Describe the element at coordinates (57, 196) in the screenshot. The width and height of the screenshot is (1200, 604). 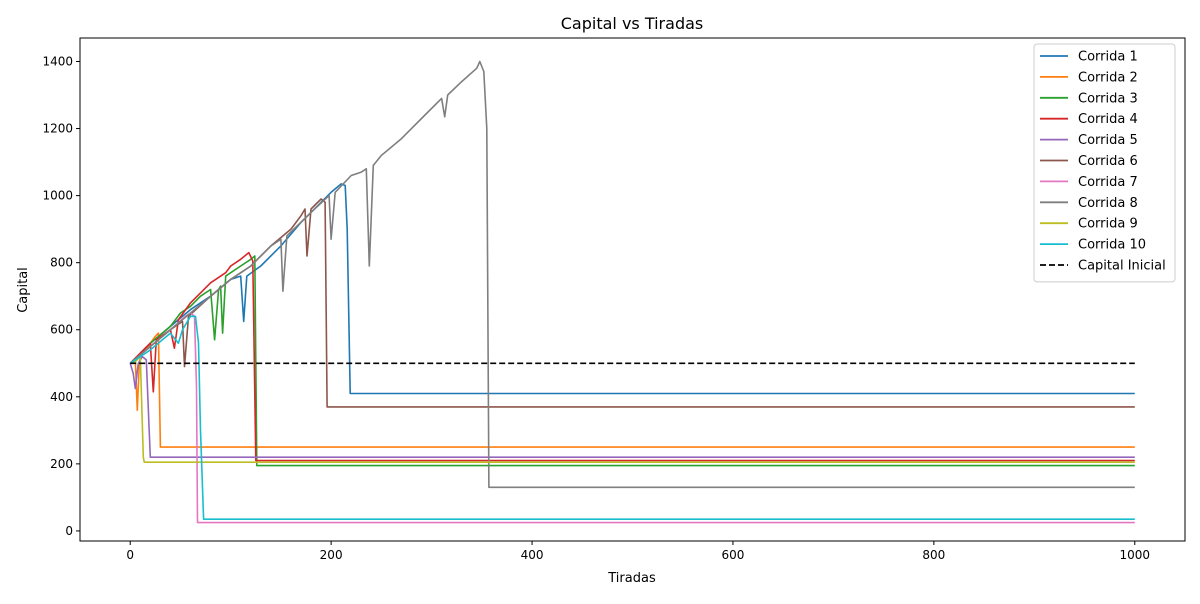
I see `y-tick-label: 1000` at that location.